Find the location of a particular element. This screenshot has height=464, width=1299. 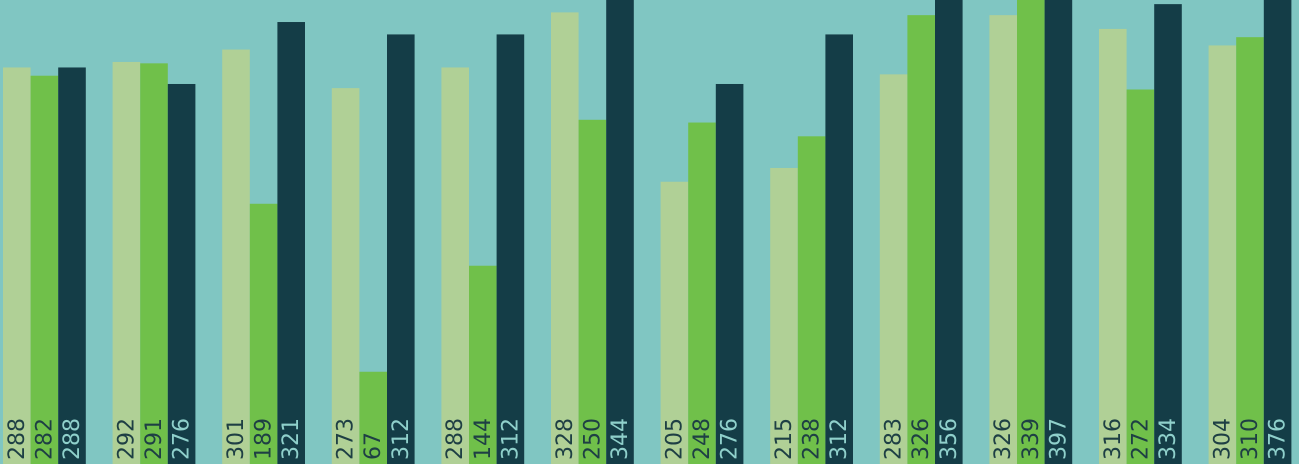

value-label: 144 is located at coordinates (483, 439).